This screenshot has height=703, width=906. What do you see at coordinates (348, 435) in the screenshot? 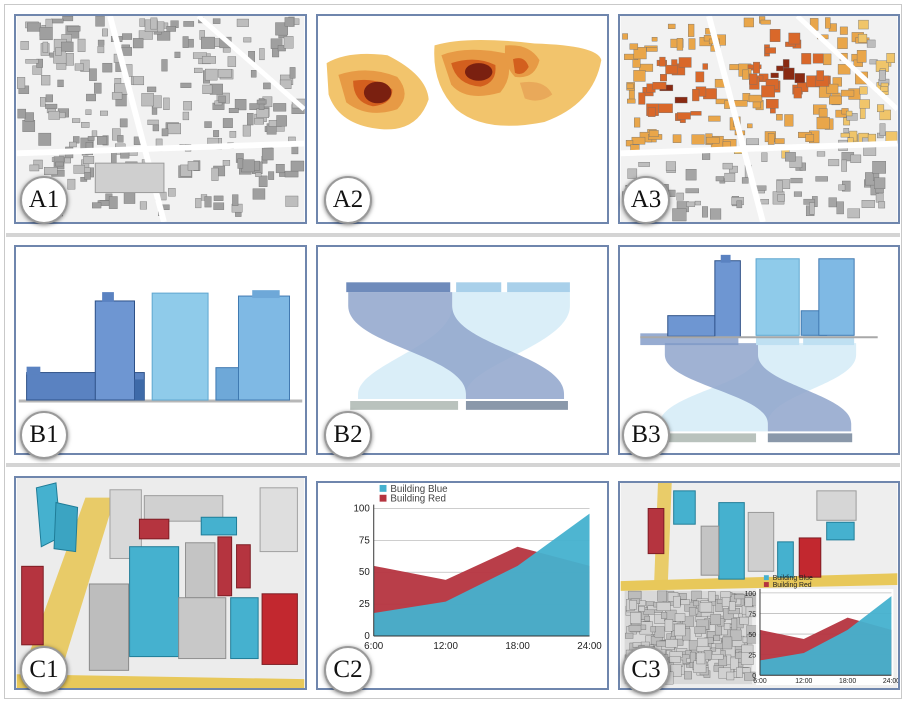
I see `label-b2: B2` at bounding box center [348, 435].